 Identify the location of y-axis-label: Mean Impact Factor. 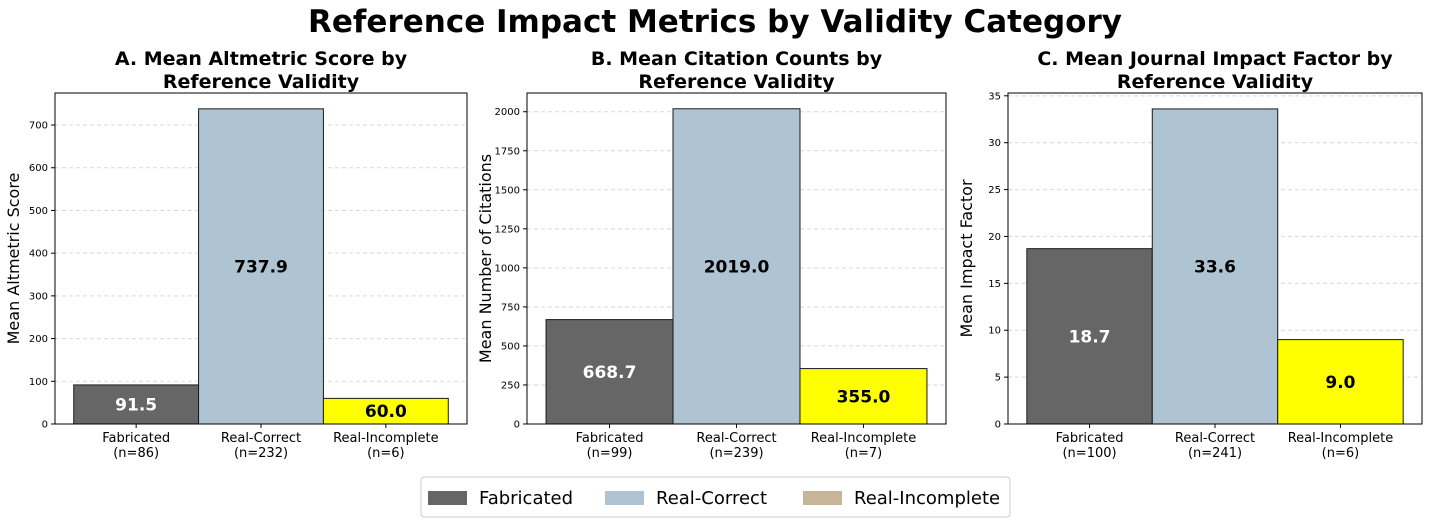
(966, 258).